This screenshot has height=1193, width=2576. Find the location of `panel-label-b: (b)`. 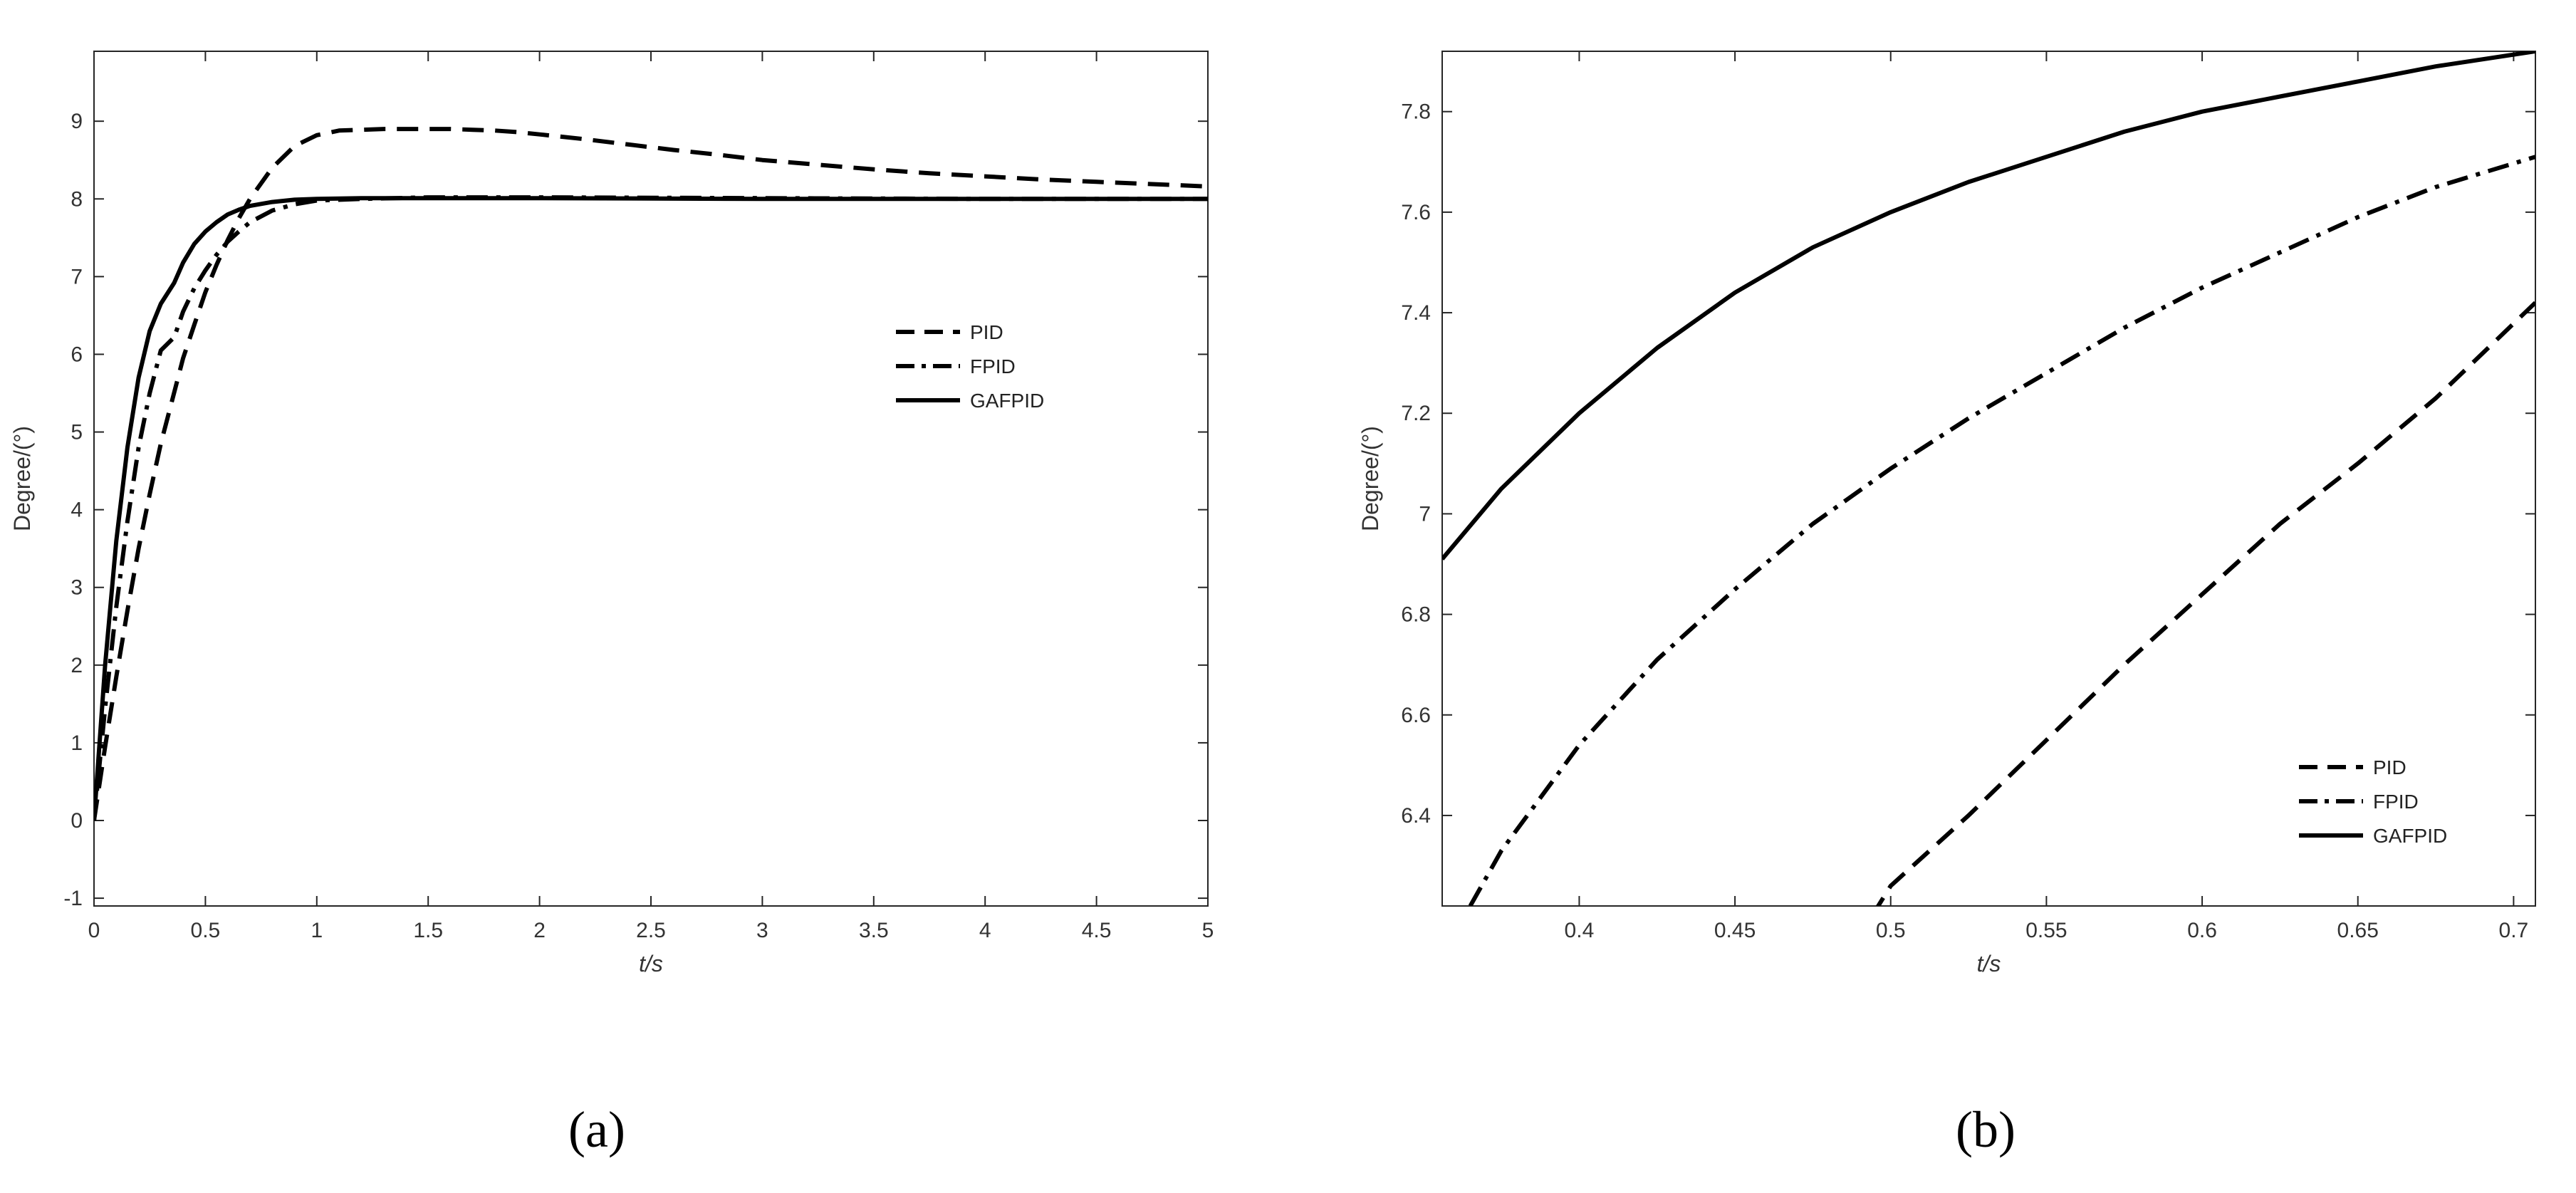

panel-label-b: (b) is located at coordinates (1986, 1129).